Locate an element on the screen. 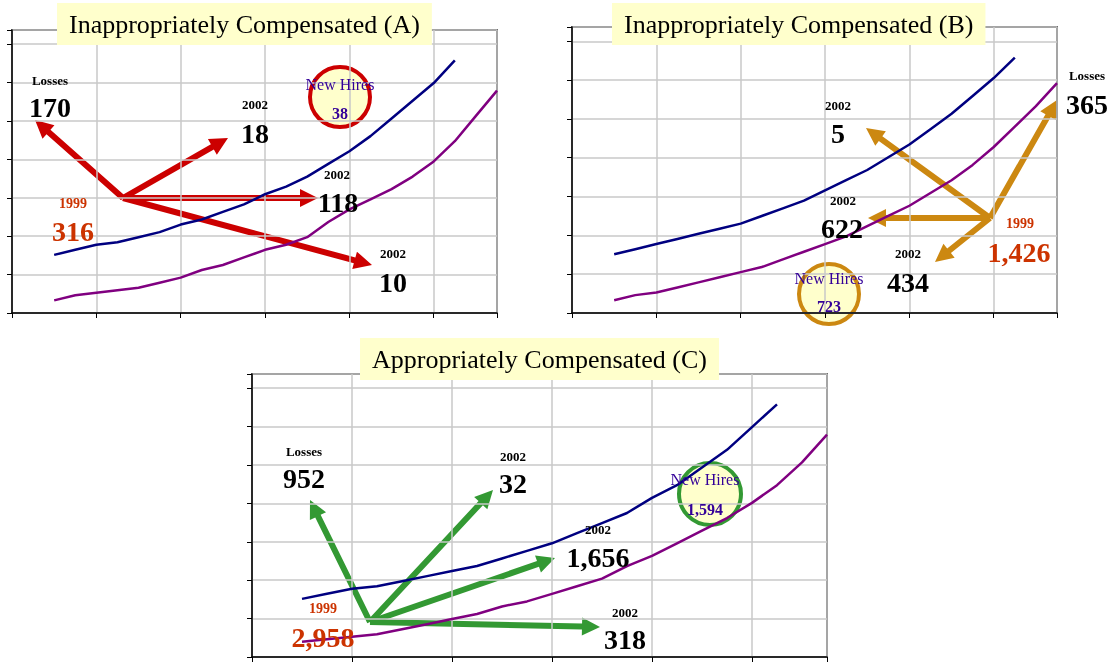 This screenshot has height=665, width=1115. text: Losses is located at coordinates (1087, 75).